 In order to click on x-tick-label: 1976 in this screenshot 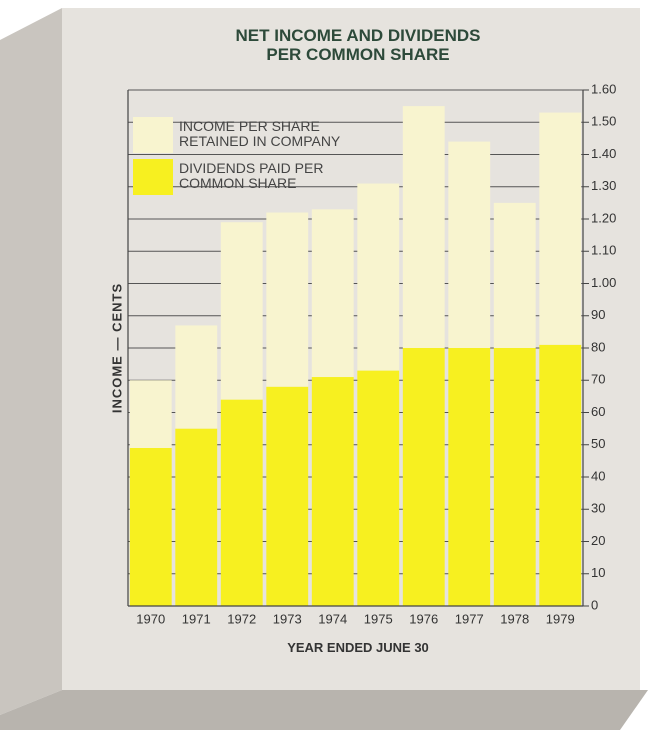, I will do `click(423, 618)`.